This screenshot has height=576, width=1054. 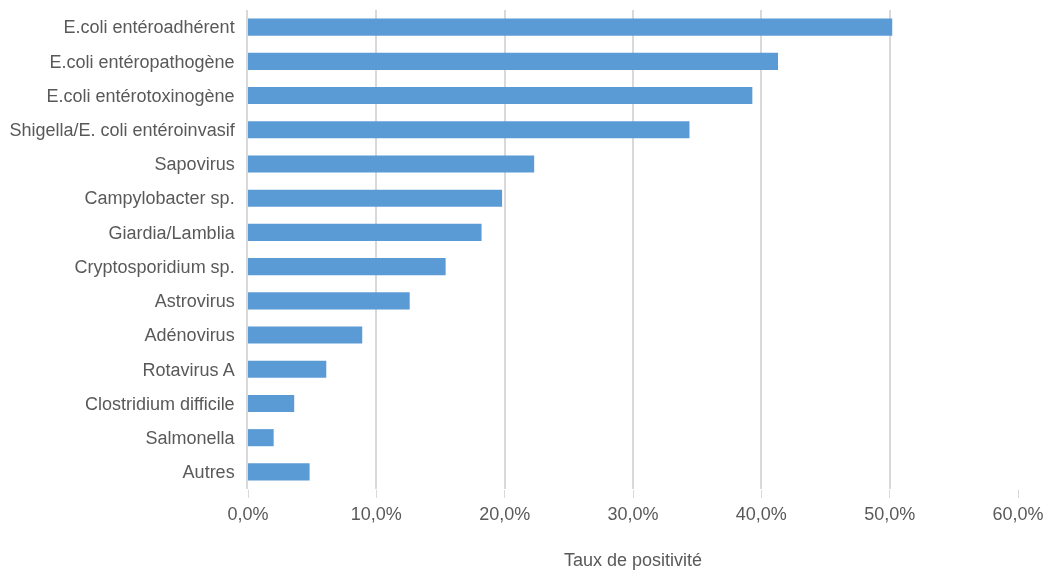 What do you see at coordinates (172, 232) in the screenshot?
I see `y-tick-label: Giardia/Lamblia` at bounding box center [172, 232].